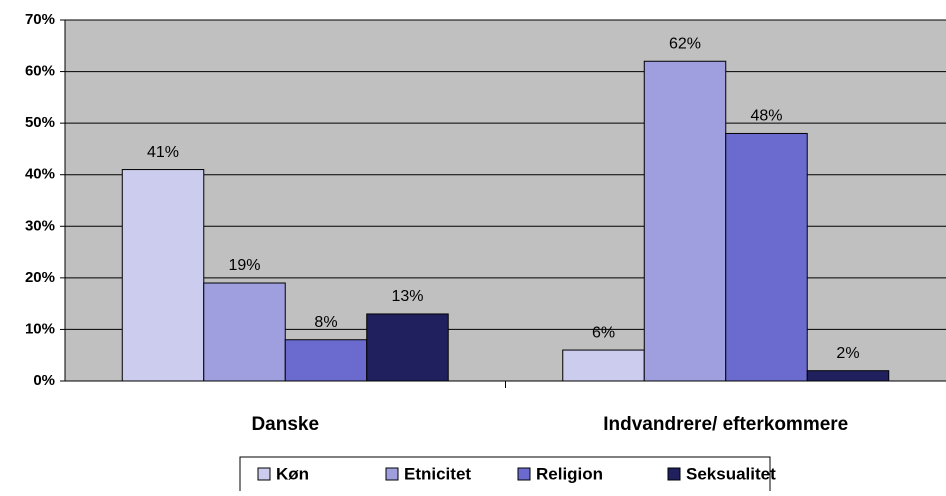  I want to click on value-label: 41%, so click(163, 152).